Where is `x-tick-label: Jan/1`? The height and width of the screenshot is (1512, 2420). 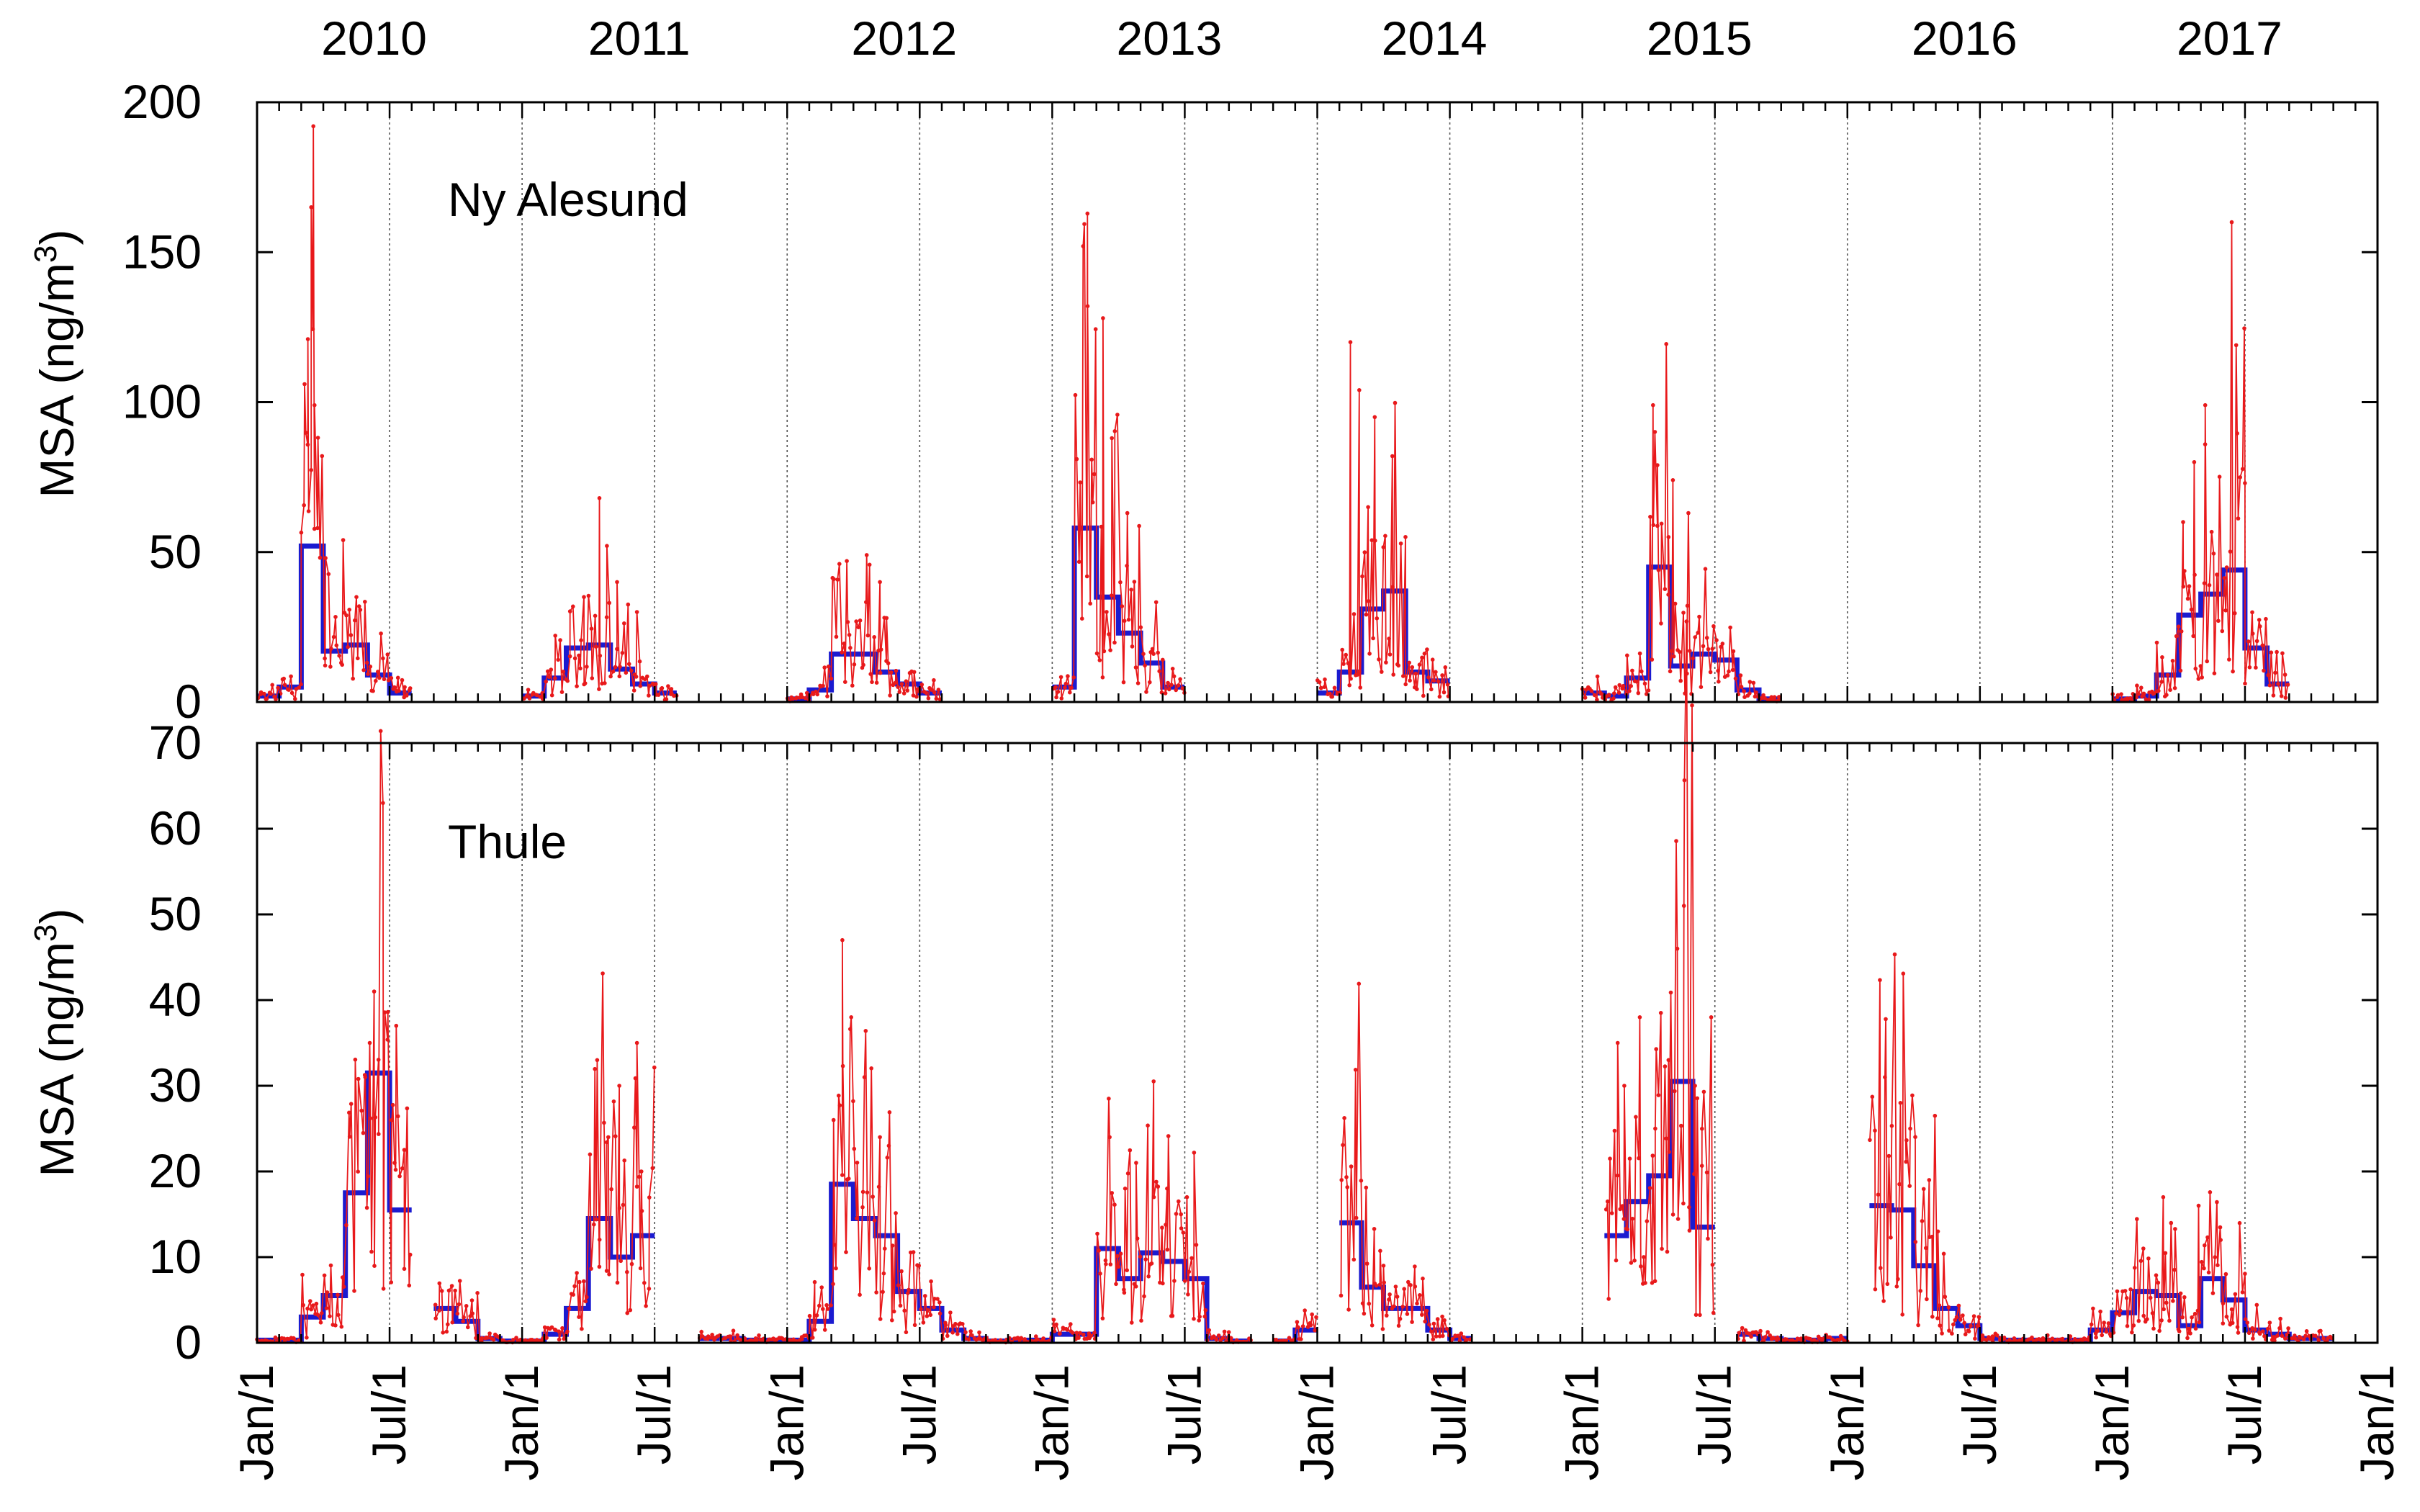 x-tick-label: Jan/1 is located at coordinates (2376, 1422).